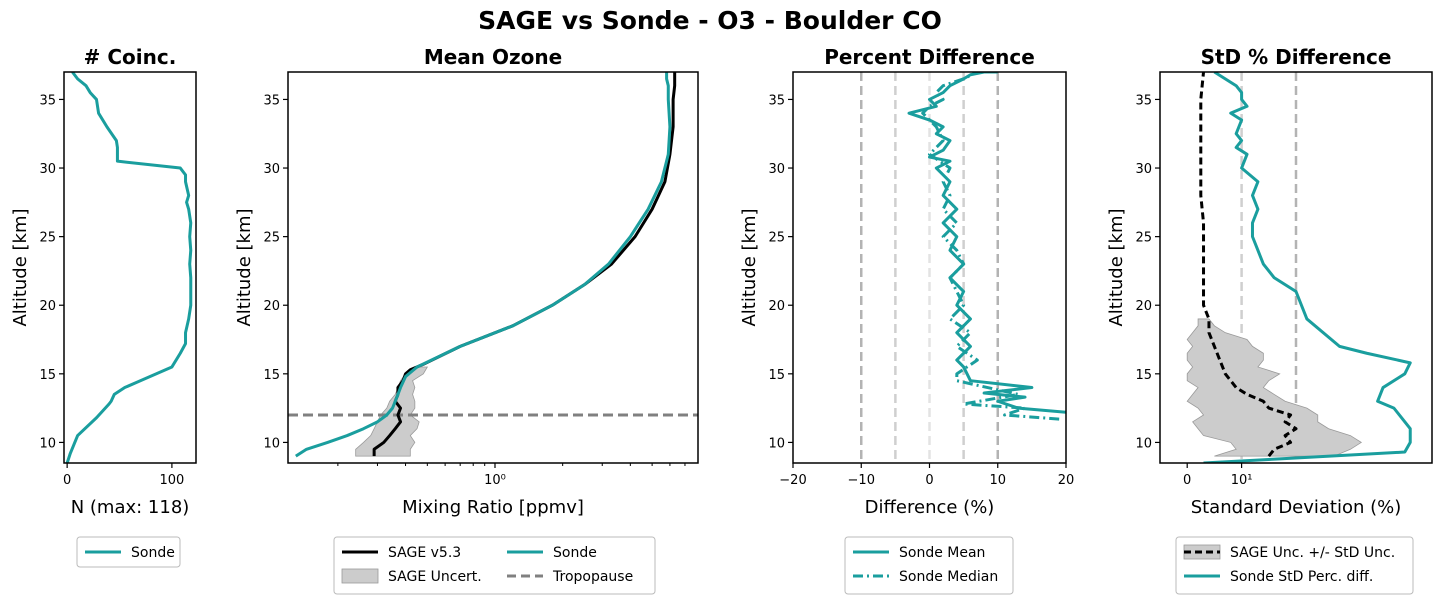 The height and width of the screenshot is (603, 1440). I want to click on legend-label-1: Sonde StD Perc. diff., so click(1301, 577).